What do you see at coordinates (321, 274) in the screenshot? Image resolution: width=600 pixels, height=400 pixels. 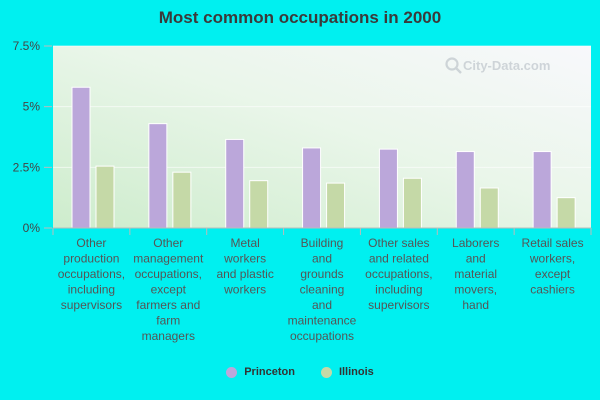 I see `x-tick-label-line: grounds` at bounding box center [321, 274].